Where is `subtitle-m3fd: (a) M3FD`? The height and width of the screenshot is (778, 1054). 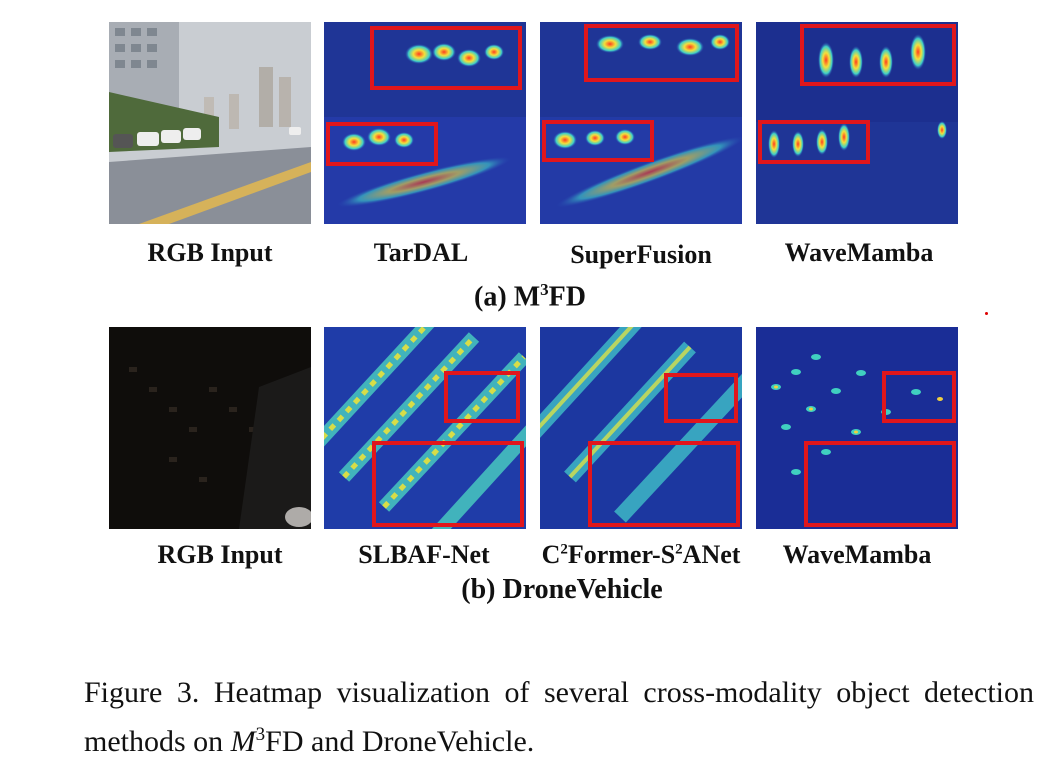 subtitle-m3fd: (a) M3FD is located at coordinates (530, 296).